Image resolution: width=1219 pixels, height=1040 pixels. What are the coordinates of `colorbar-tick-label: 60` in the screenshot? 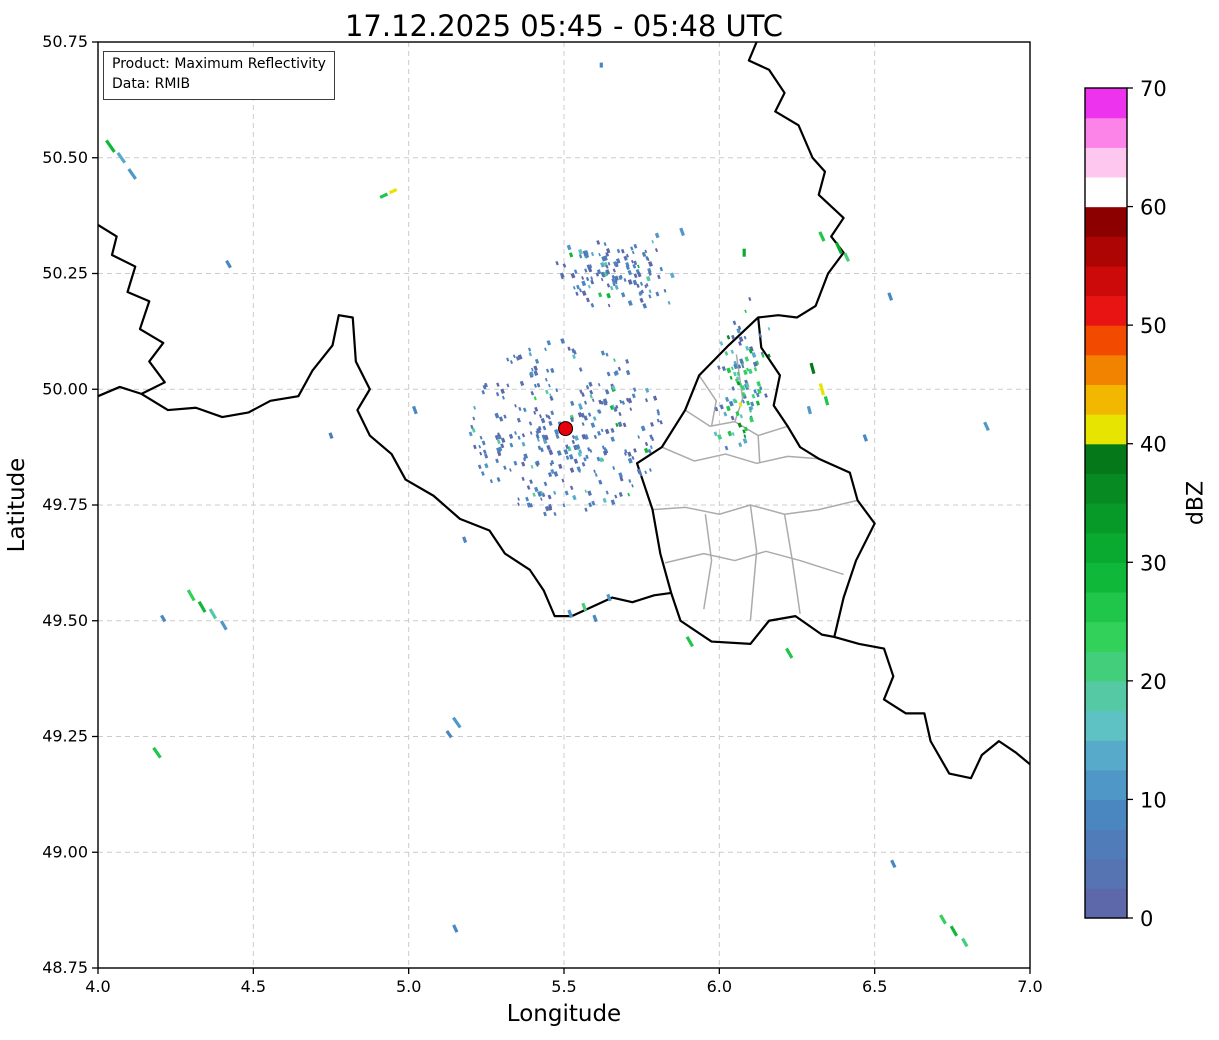 It's located at (1153, 208).